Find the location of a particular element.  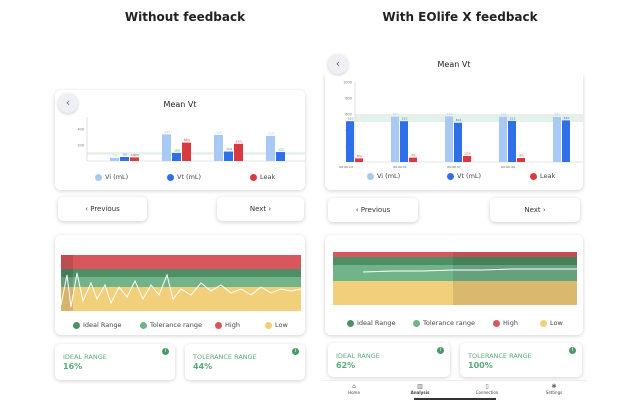

stat-value: 100% is located at coordinates (480, 365).